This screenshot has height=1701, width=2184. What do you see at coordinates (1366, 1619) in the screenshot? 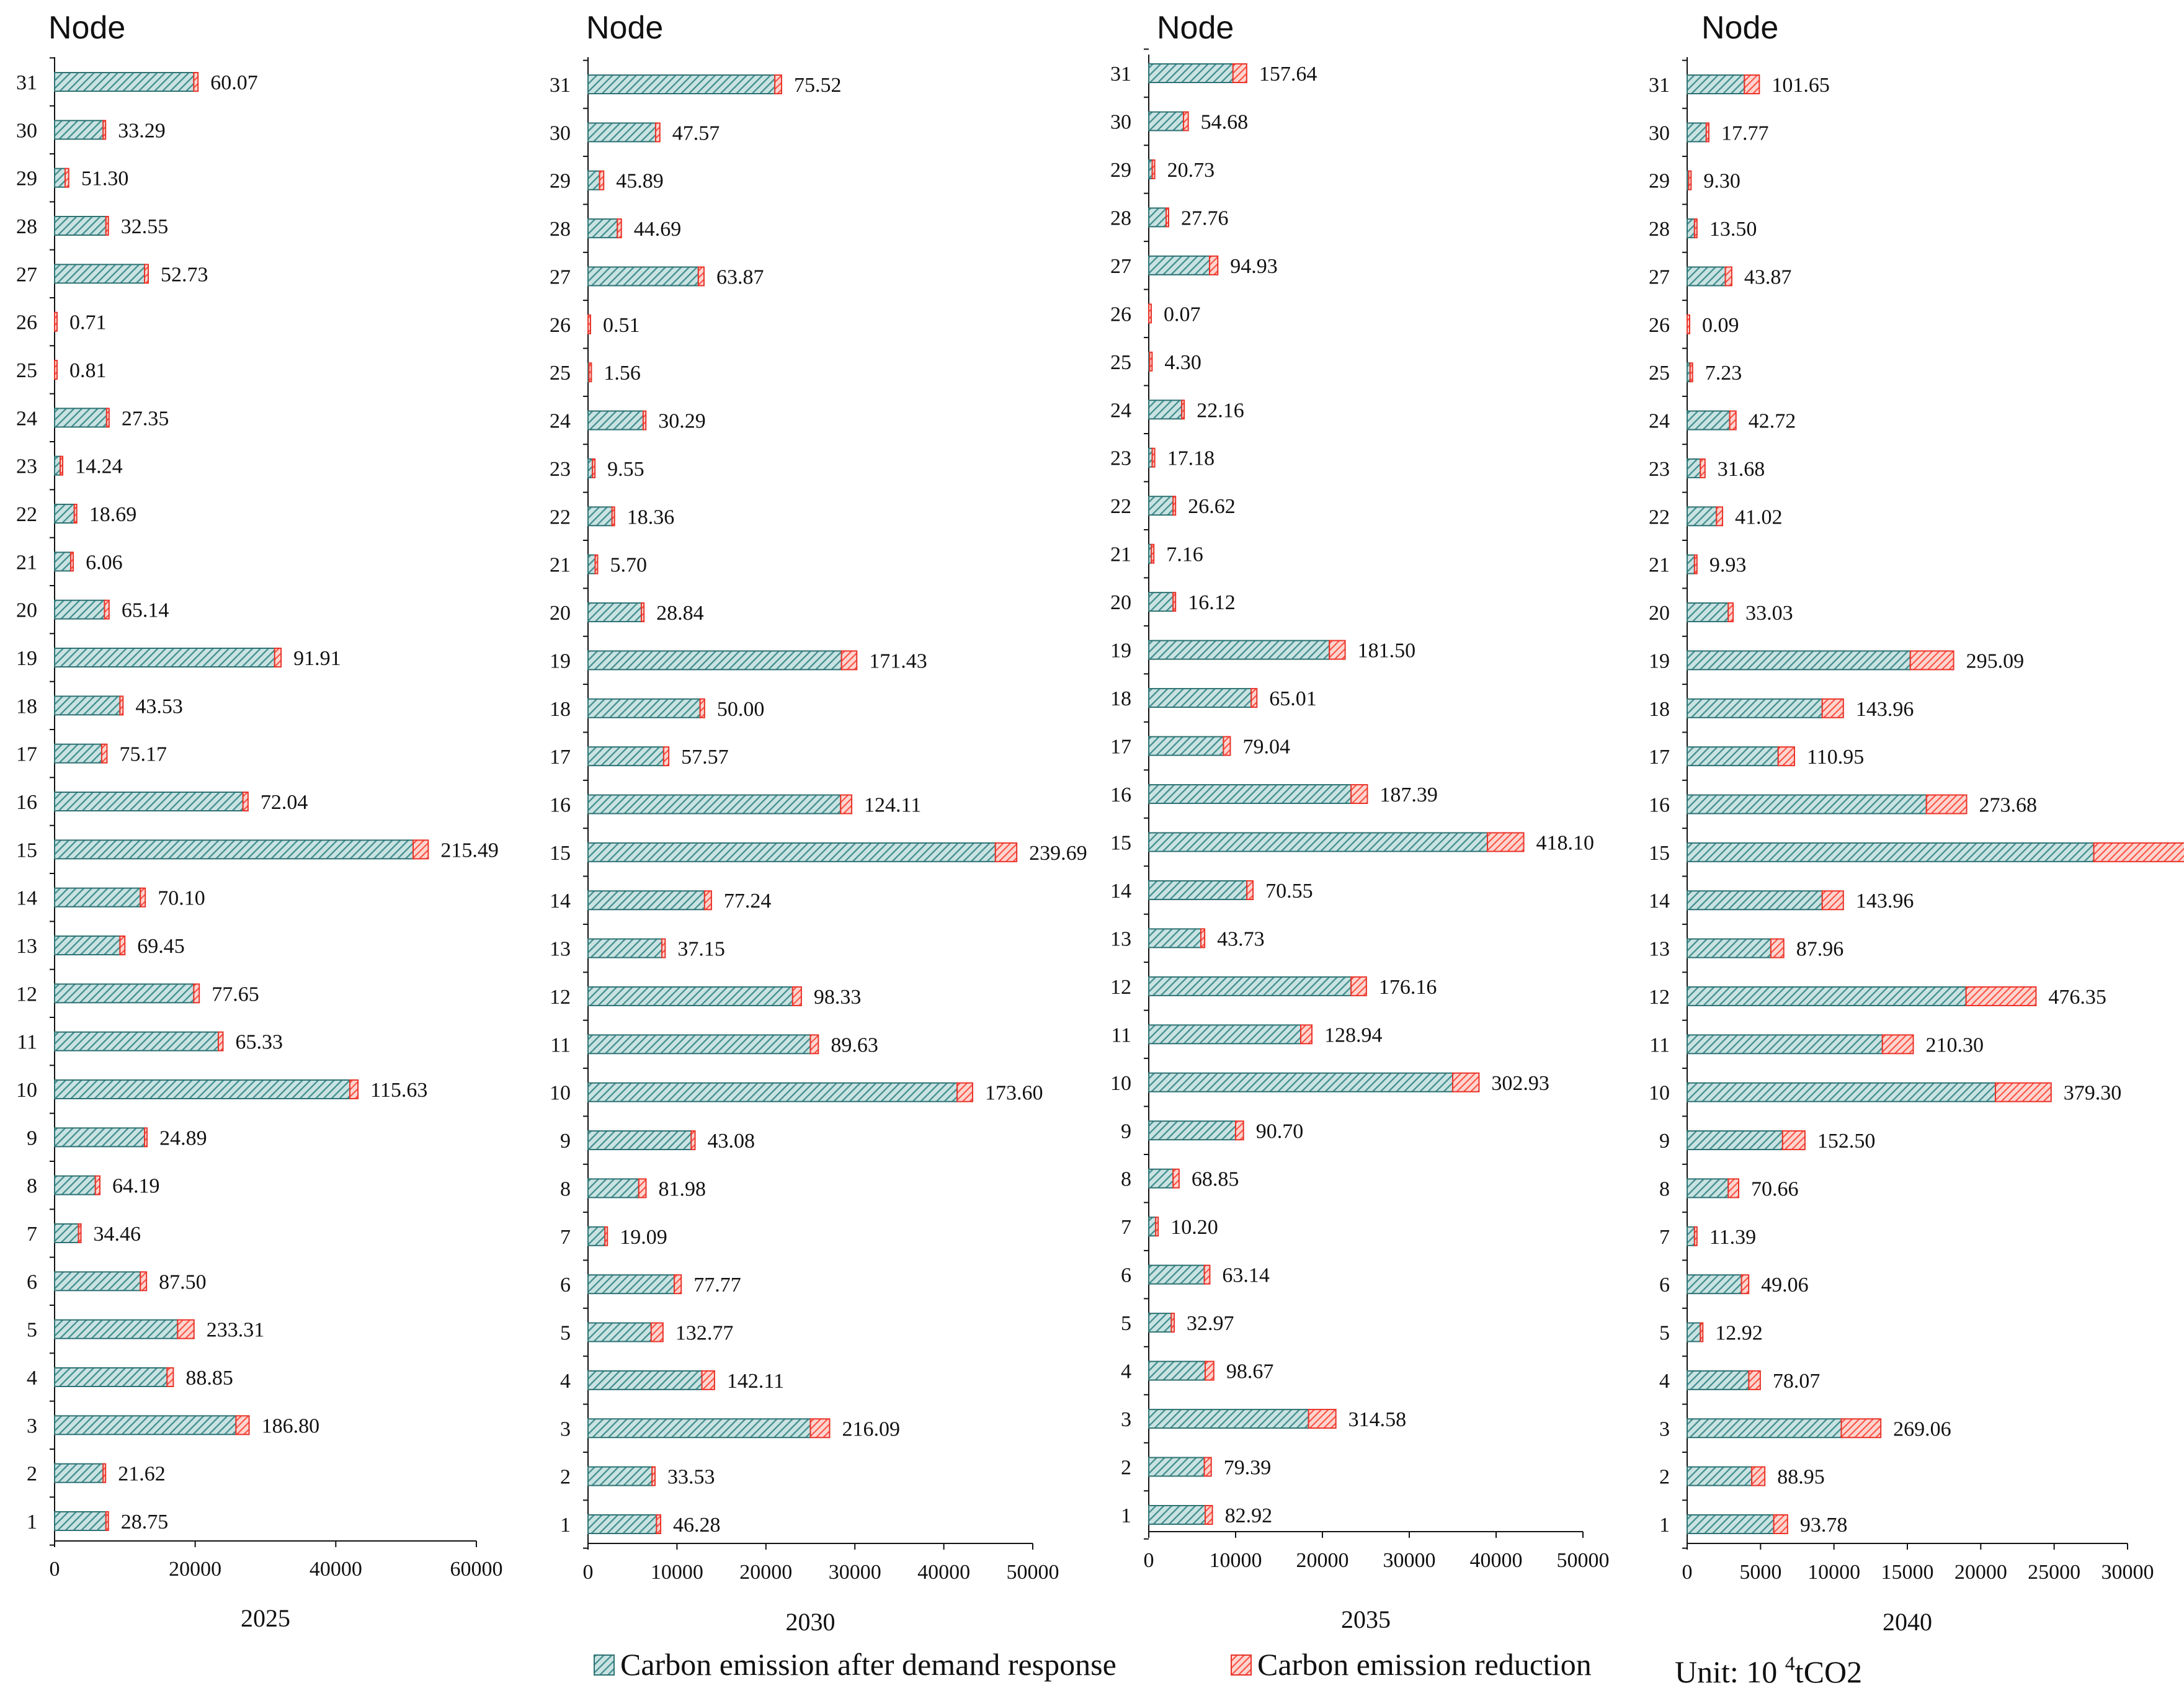
I see `x-axis-title: 2035` at bounding box center [1366, 1619].